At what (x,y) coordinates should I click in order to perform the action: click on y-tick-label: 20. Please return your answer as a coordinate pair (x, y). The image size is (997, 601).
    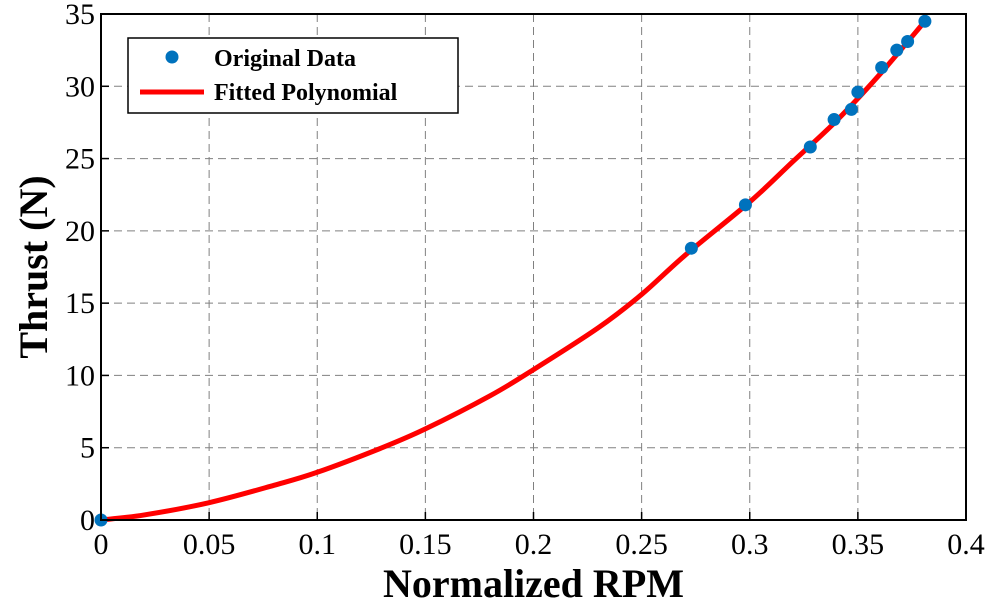
    Looking at the image, I should click on (80, 231).